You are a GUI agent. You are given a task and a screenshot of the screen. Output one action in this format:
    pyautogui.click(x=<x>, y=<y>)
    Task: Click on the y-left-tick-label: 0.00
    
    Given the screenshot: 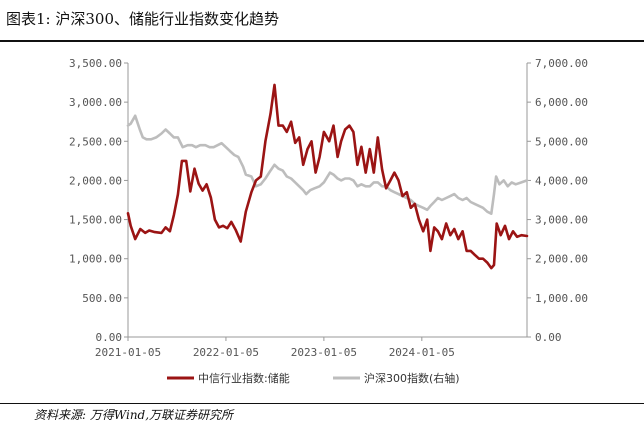 What is the action you would take?
    pyautogui.click(x=109, y=337)
    